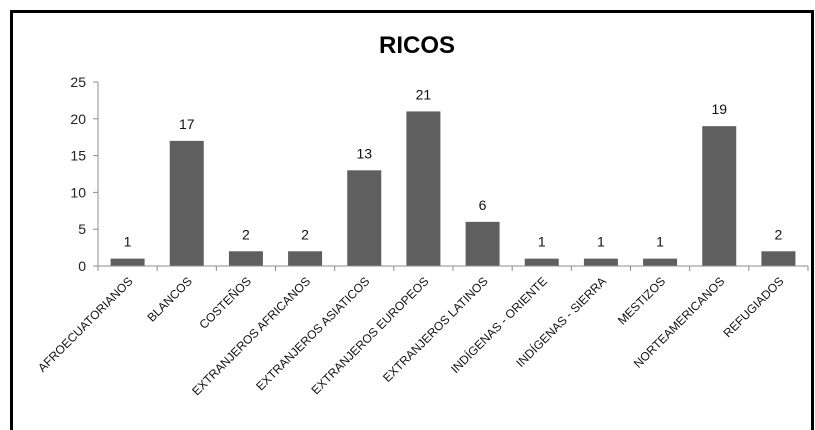 This screenshot has height=430, width=815. Describe the element at coordinates (483, 205) in the screenshot. I see `bar-value-label: 6` at that location.